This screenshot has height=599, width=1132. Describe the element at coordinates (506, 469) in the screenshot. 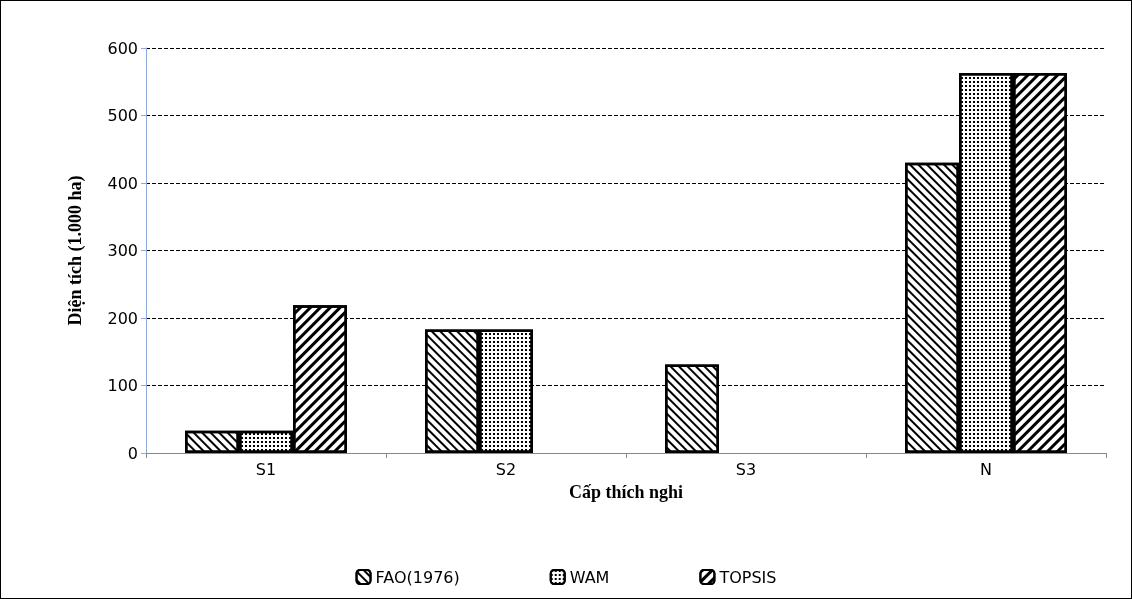

I see `x-tick-label: S2` at that location.